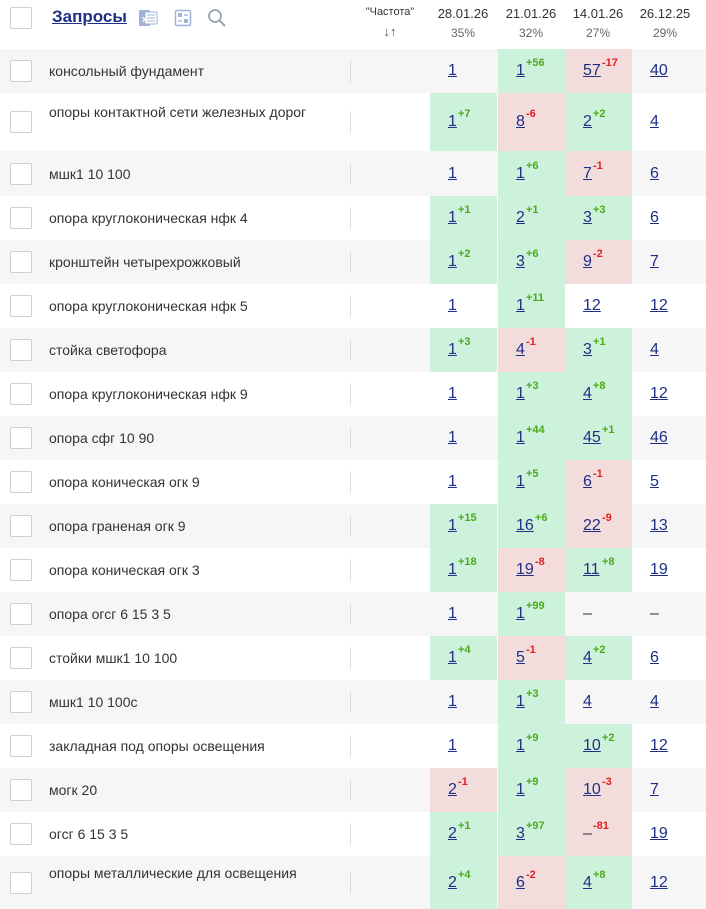 This screenshot has height=909, width=706. Describe the element at coordinates (390, 22) in the screenshot. I see `frequency-column-header: "Частота" ↓↑` at that location.